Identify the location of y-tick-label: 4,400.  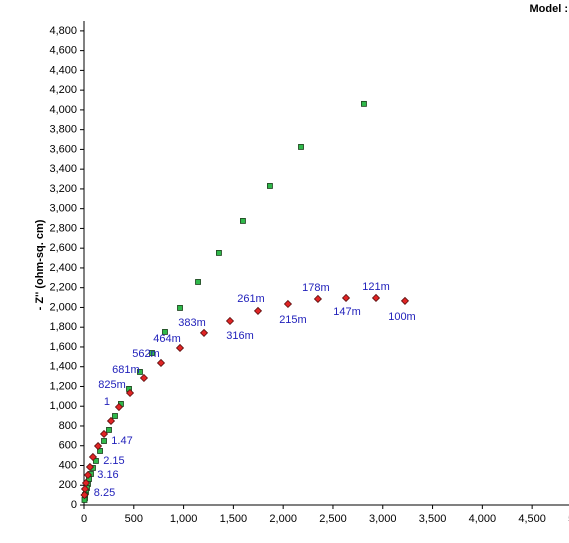
(63, 70).